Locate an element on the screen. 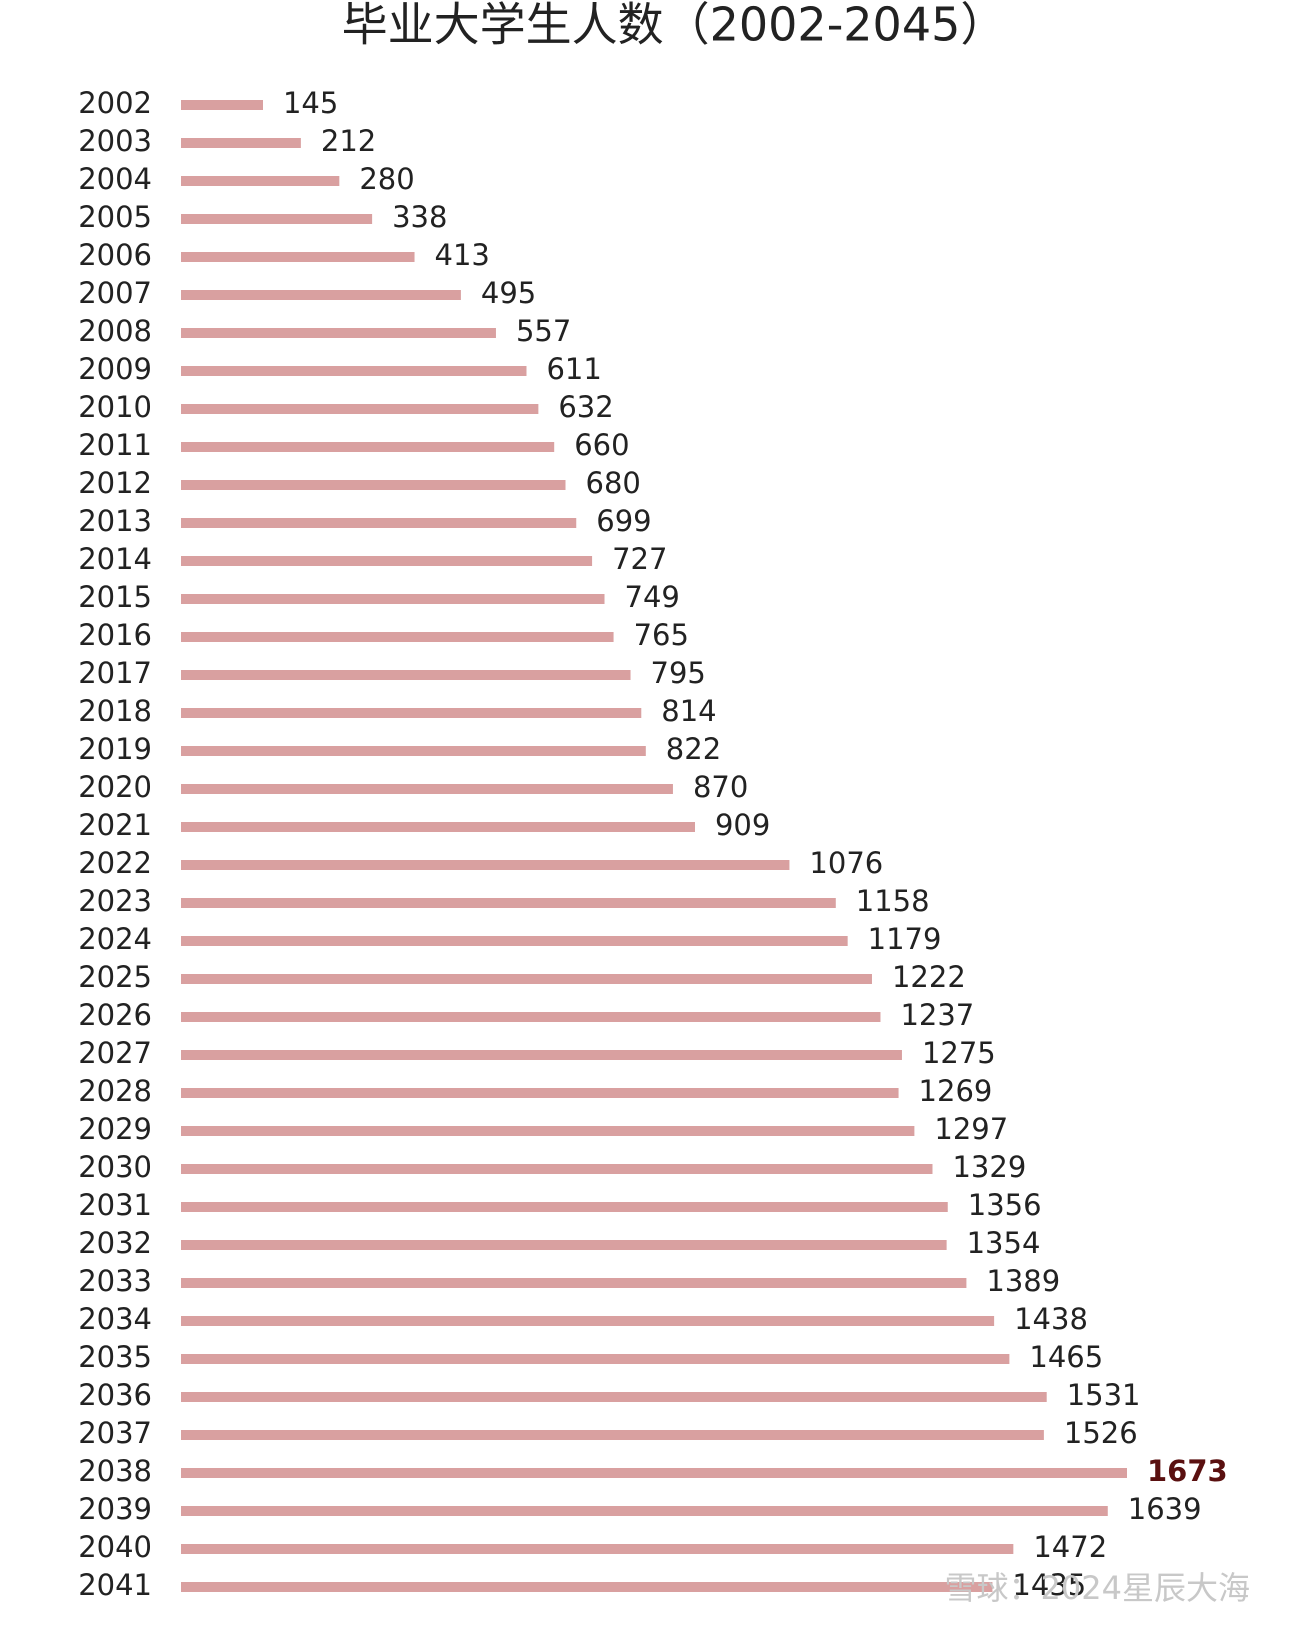  value-label: 1158 is located at coordinates (893, 901).